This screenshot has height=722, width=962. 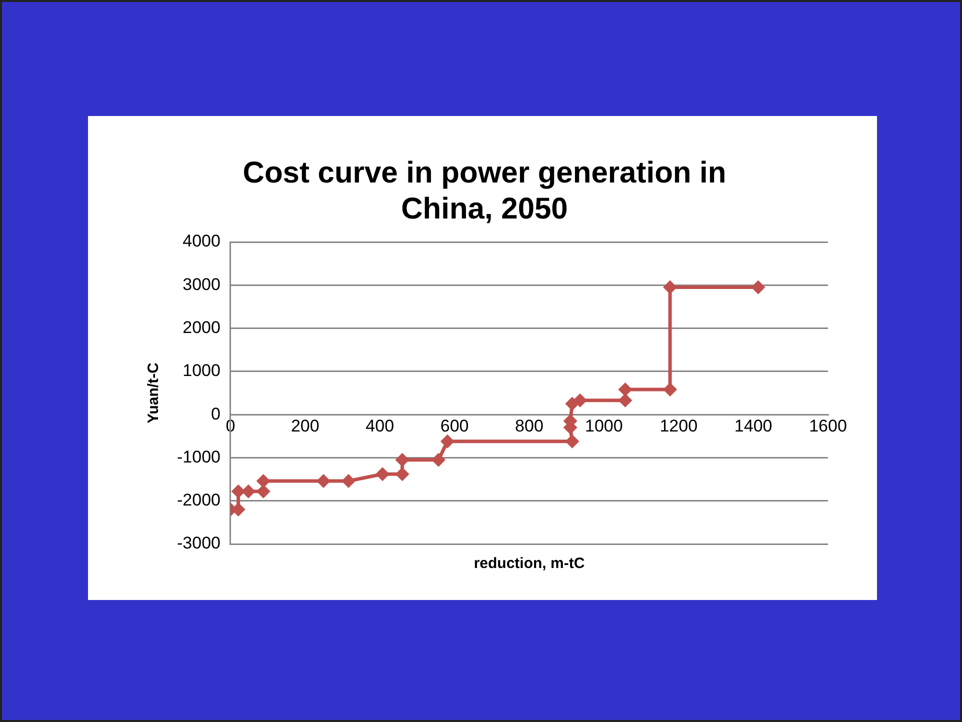 What do you see at coordinates (529, 563) in the screenshot?
I see `x-axis-title: reduction, m-tC` at bounding box center [529, 563].